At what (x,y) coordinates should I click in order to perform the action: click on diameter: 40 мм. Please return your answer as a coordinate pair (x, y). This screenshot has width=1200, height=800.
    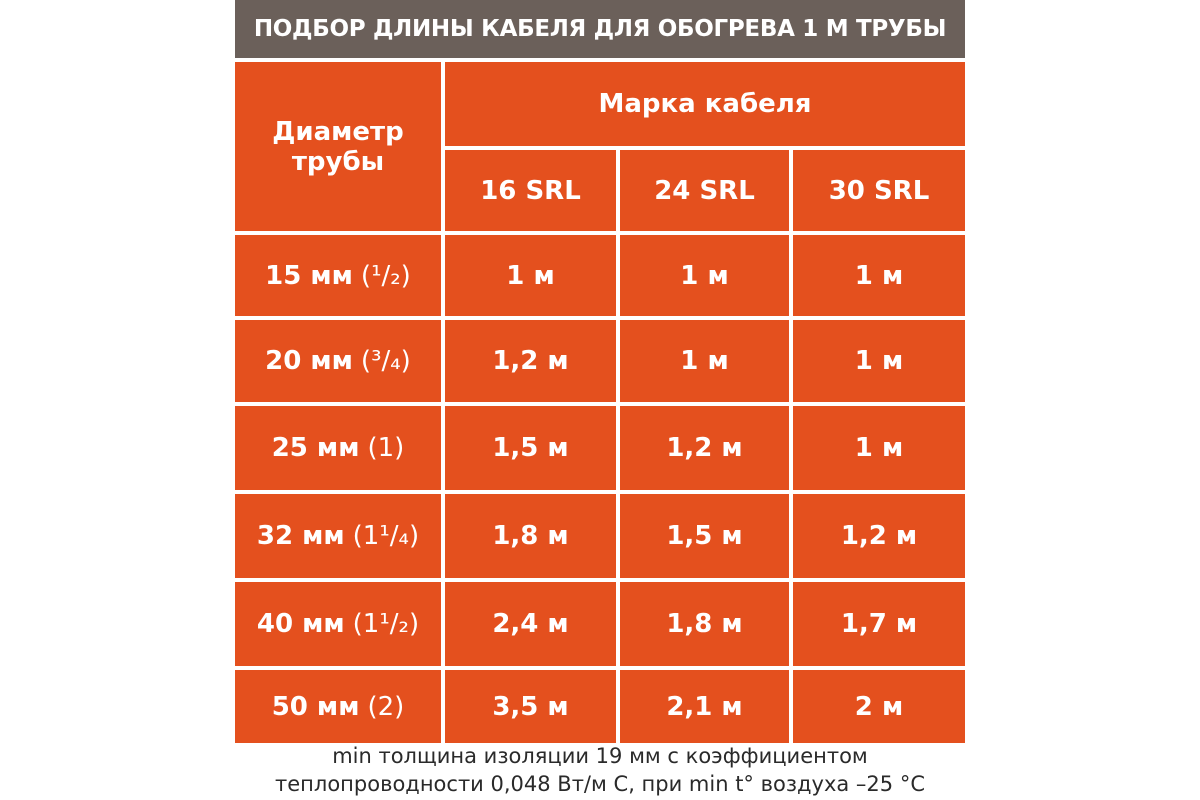
    Looking at the image, I should click on (300, 624).